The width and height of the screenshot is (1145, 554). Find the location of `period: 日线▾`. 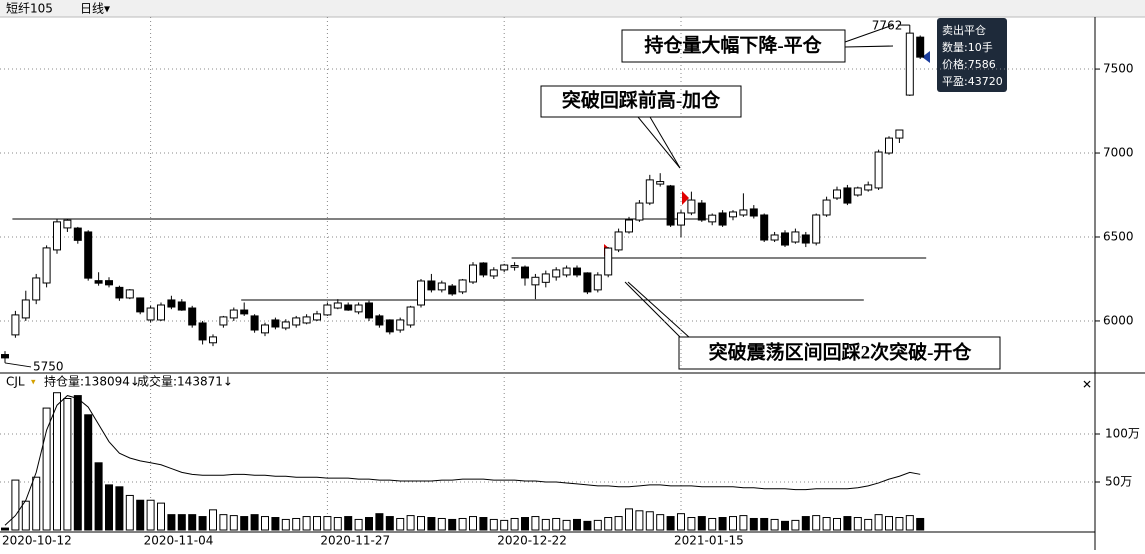

period: 日线▾ is located at coordinates (95, 9).